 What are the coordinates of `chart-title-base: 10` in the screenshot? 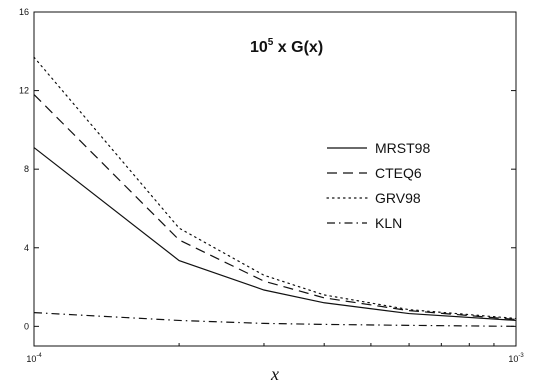 It's located at (259, 47).